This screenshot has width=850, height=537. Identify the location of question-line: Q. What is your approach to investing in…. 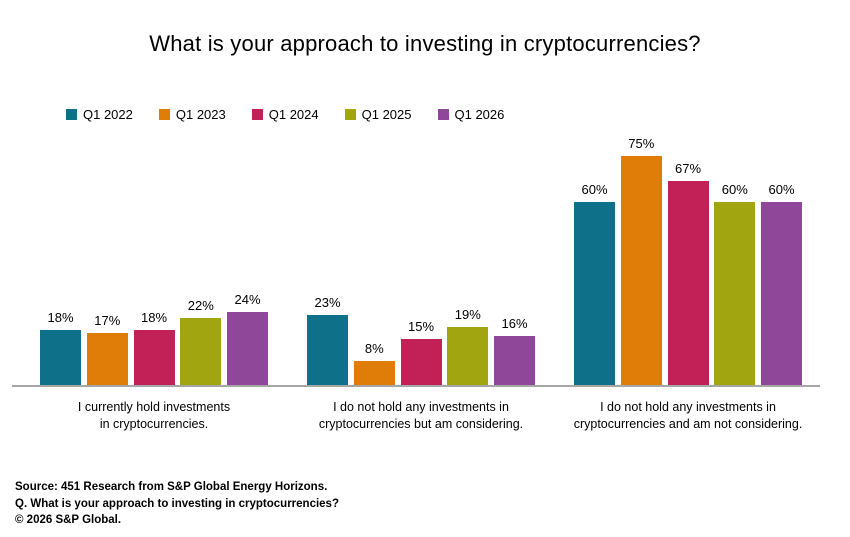
(177, 503).